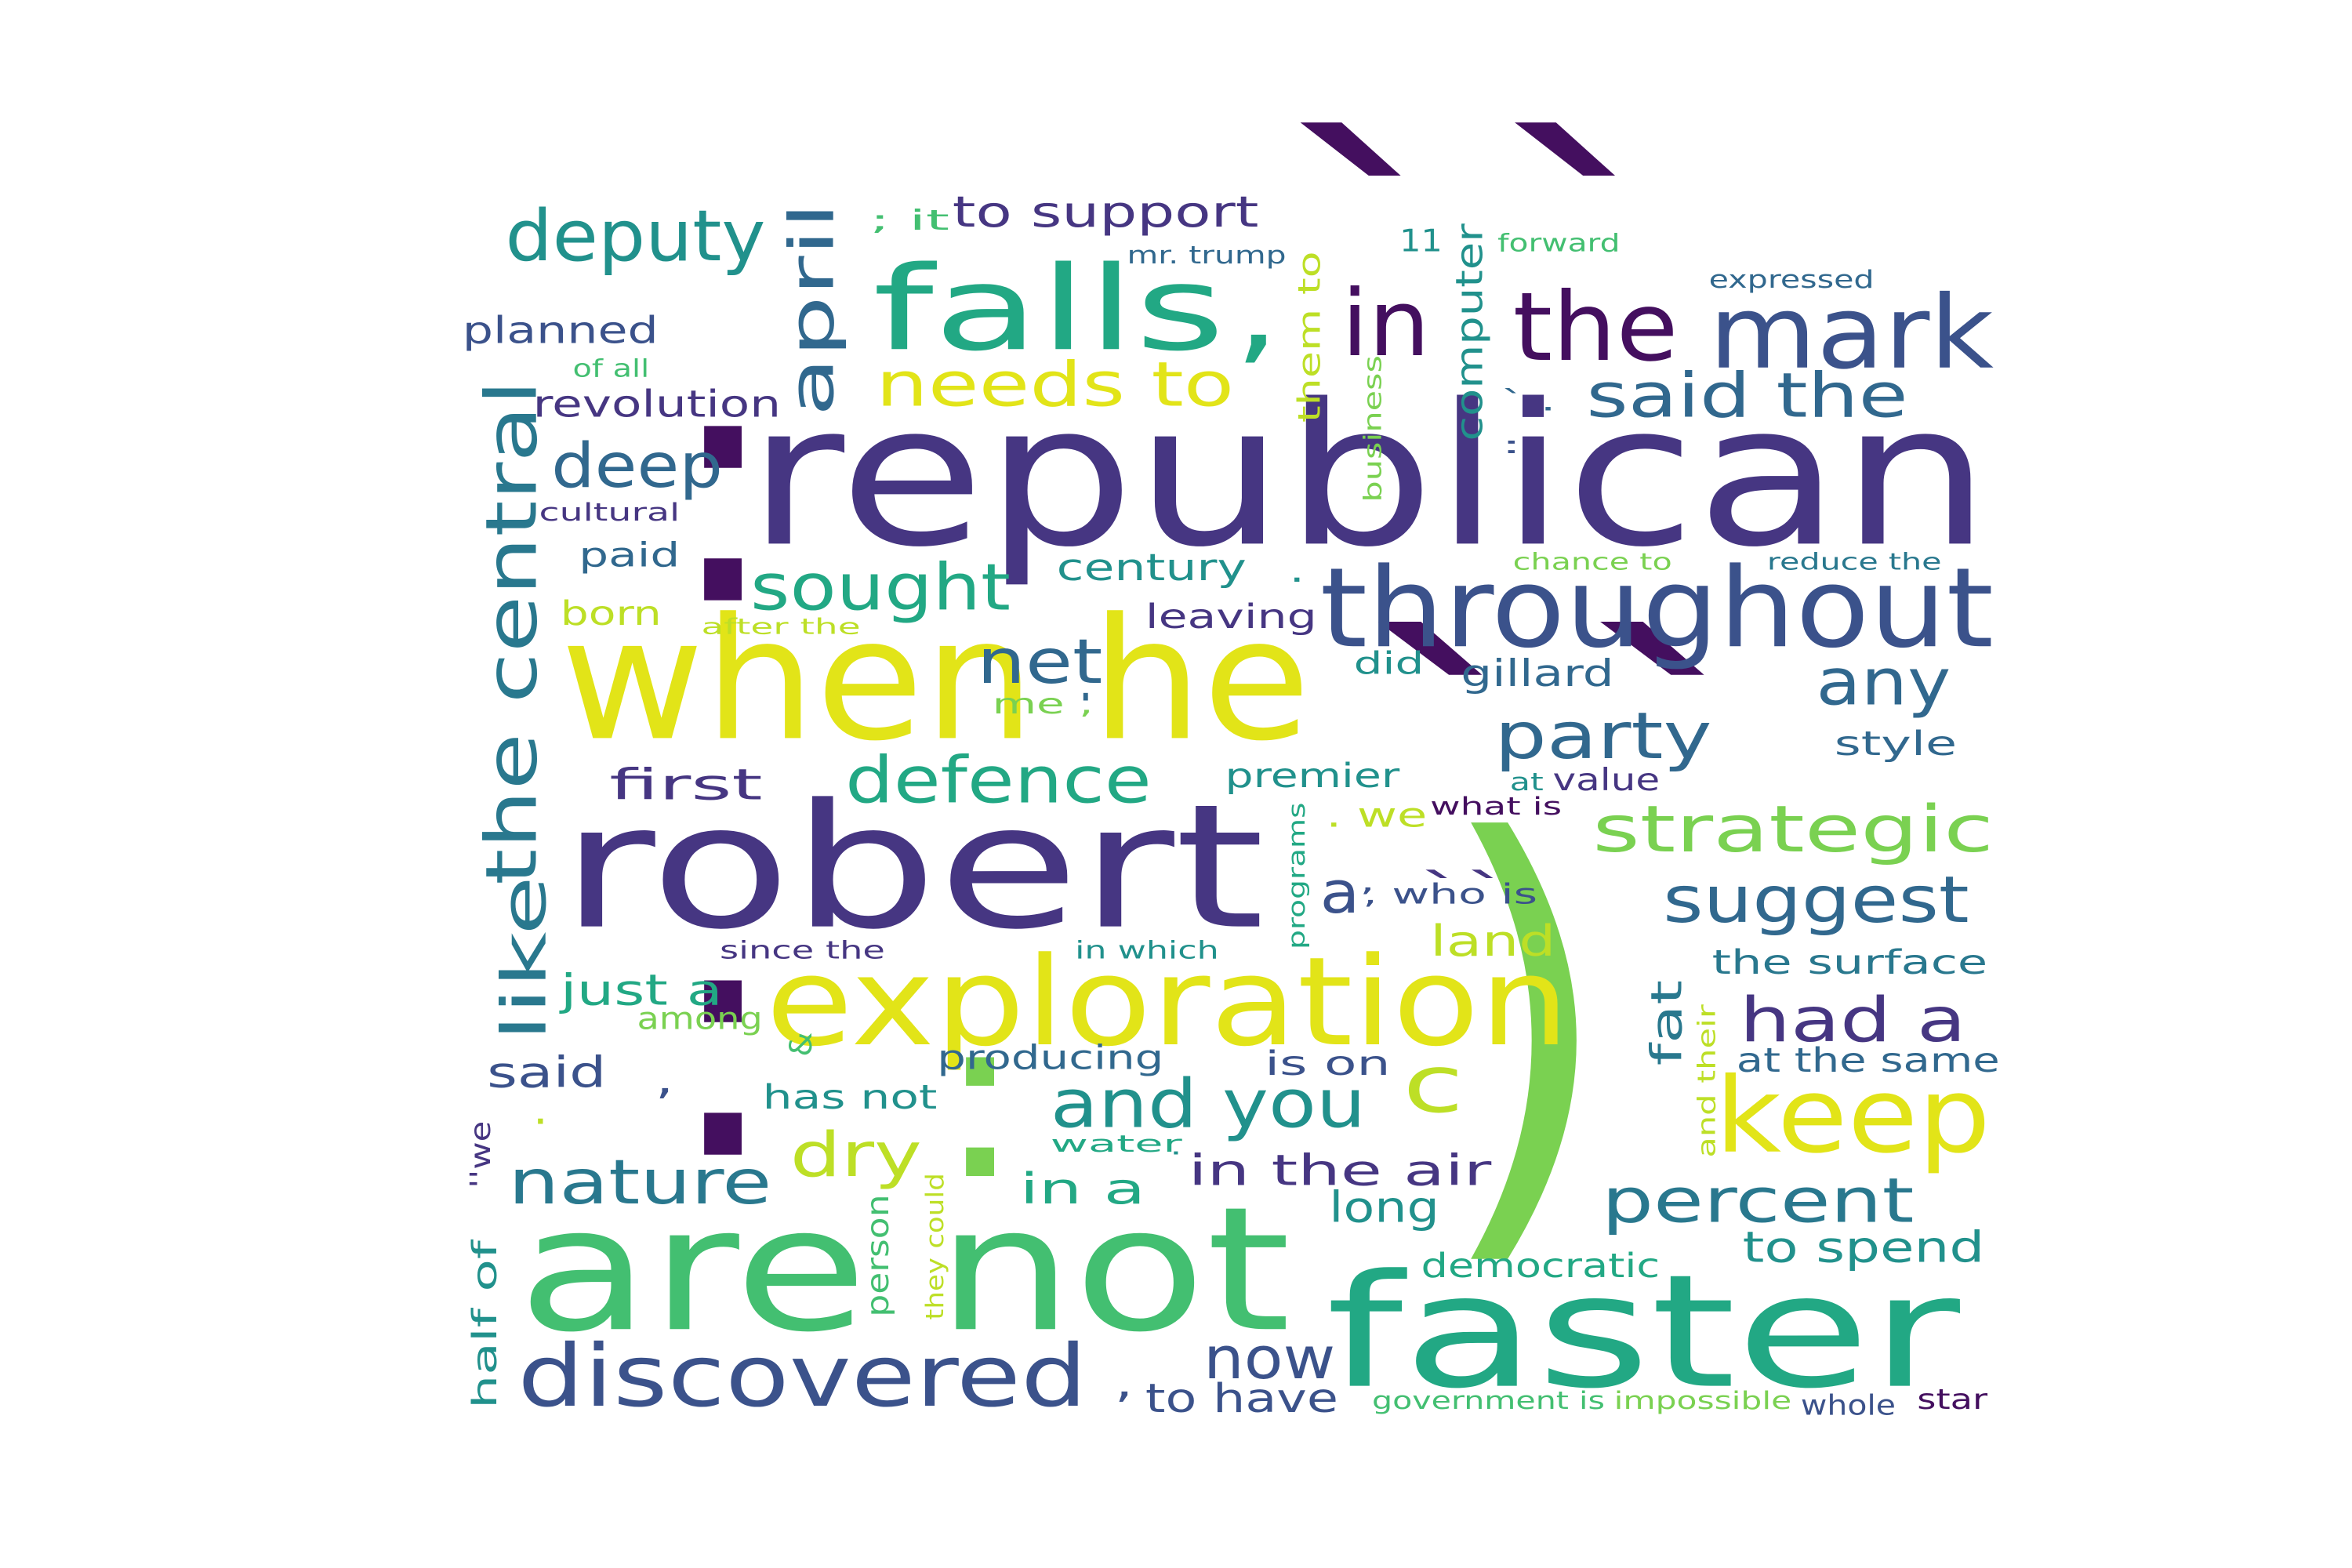  Describe the element at coordinates (856, 1155) in the screenshot. I see `cloud-word: dry` at that location.